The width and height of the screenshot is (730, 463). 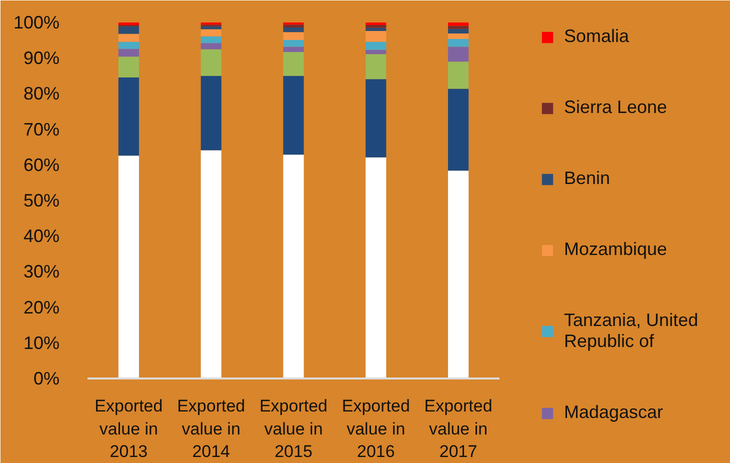 What do you see at coordinates (41, 129) in the screenshot?
I see `y-tick-label: 70%` at bounding box center [41, 129].